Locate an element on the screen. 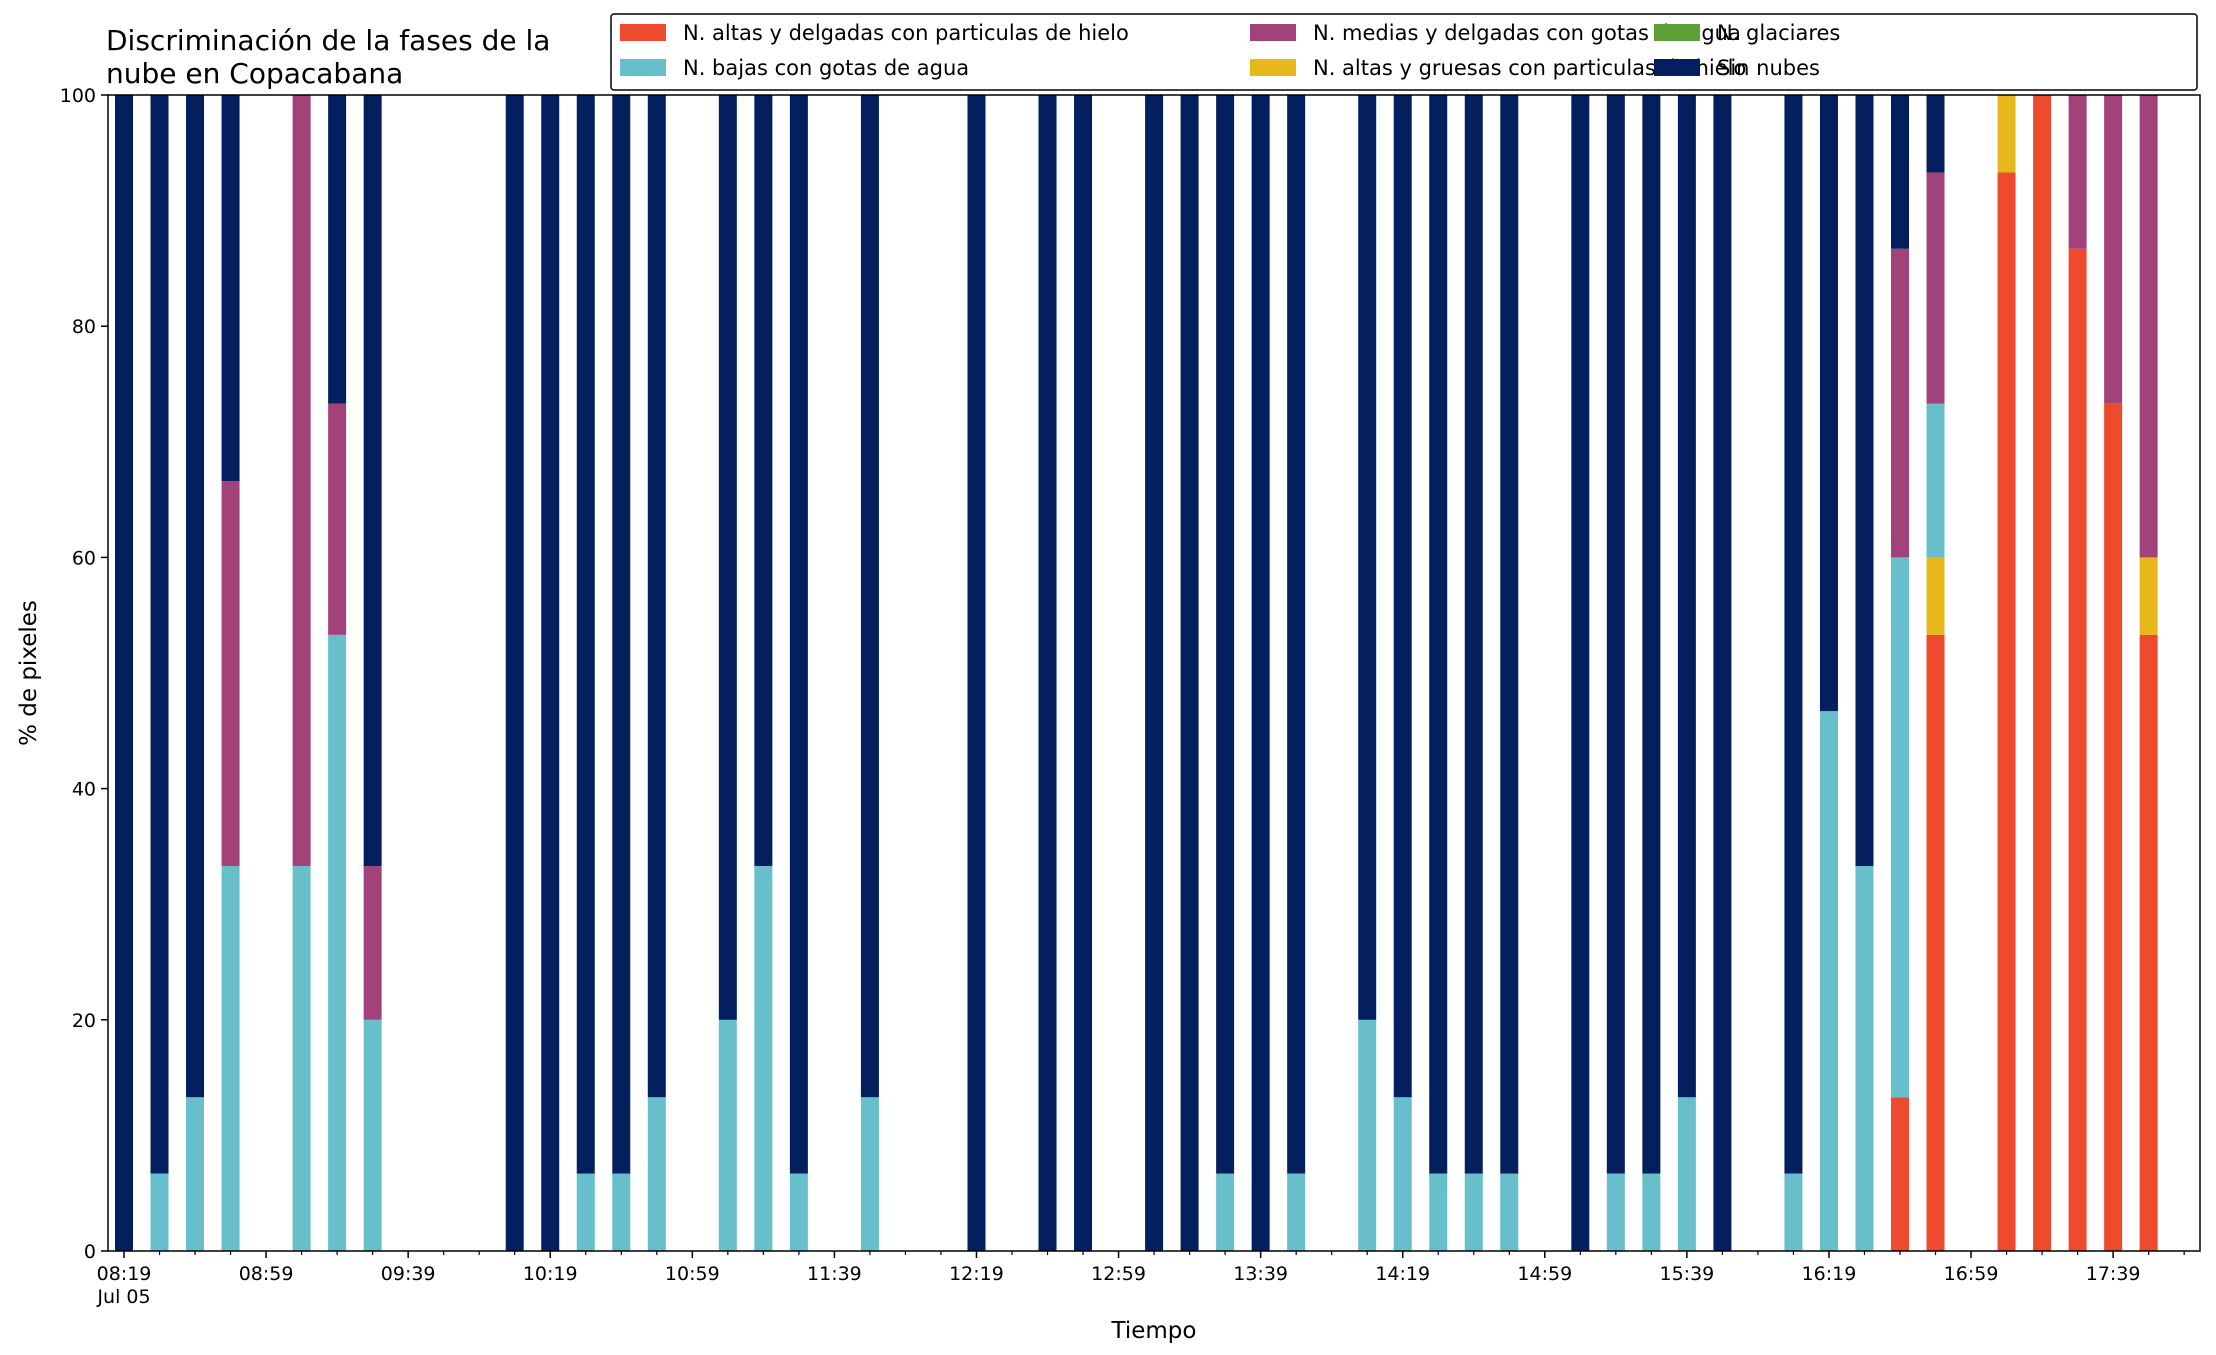 The width and height of the screenshot is (2216, 1355). bar-segment-1029-s5 is located at coordinates (585, 634).